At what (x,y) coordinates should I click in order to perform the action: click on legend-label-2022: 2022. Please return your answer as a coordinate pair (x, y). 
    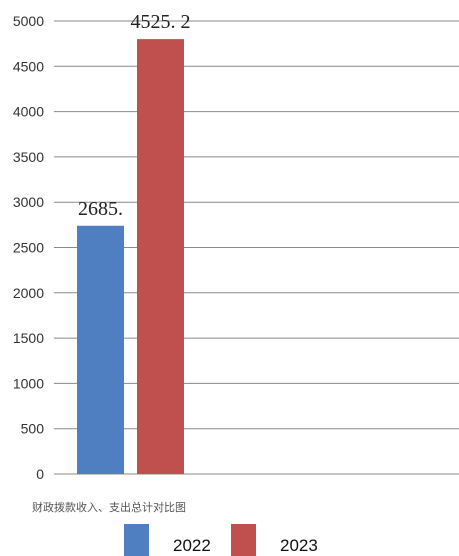
    Looking at the image, I should click on (192, 545).